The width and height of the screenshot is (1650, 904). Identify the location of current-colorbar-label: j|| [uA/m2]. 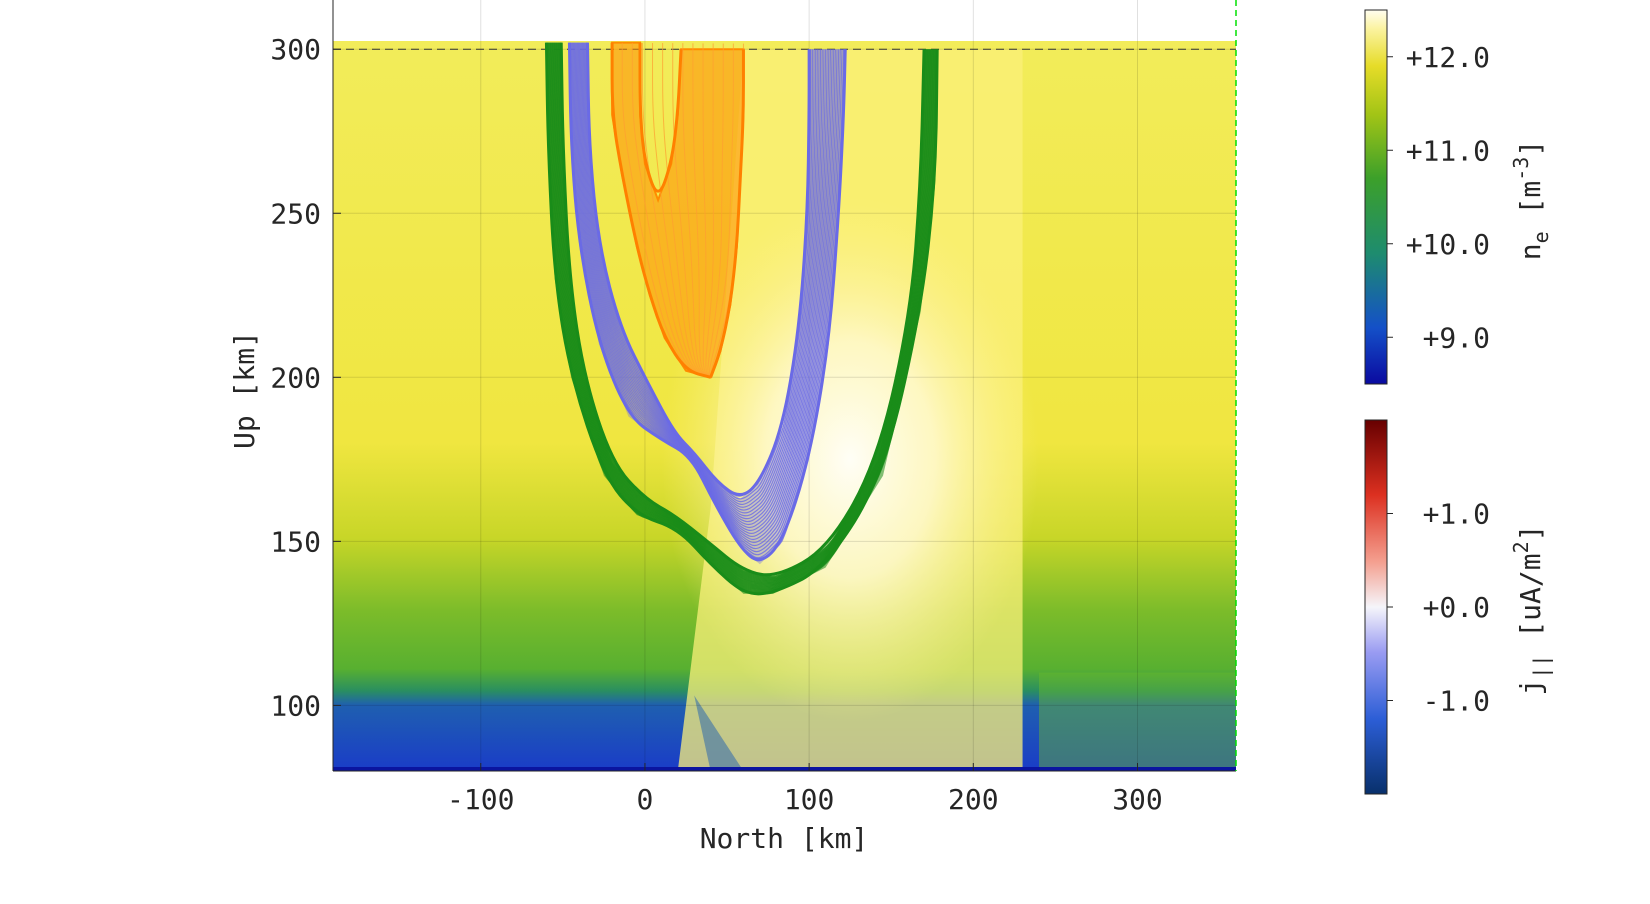
(1531, 609).